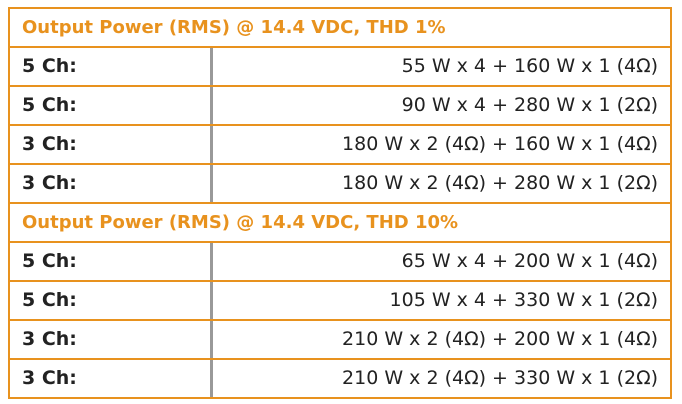 The height and width of the screenshot is (404, 682). I want to click on section-header: Output Power (RMS) @ 14.4 VDC, THD 10%, so click(340, 223).